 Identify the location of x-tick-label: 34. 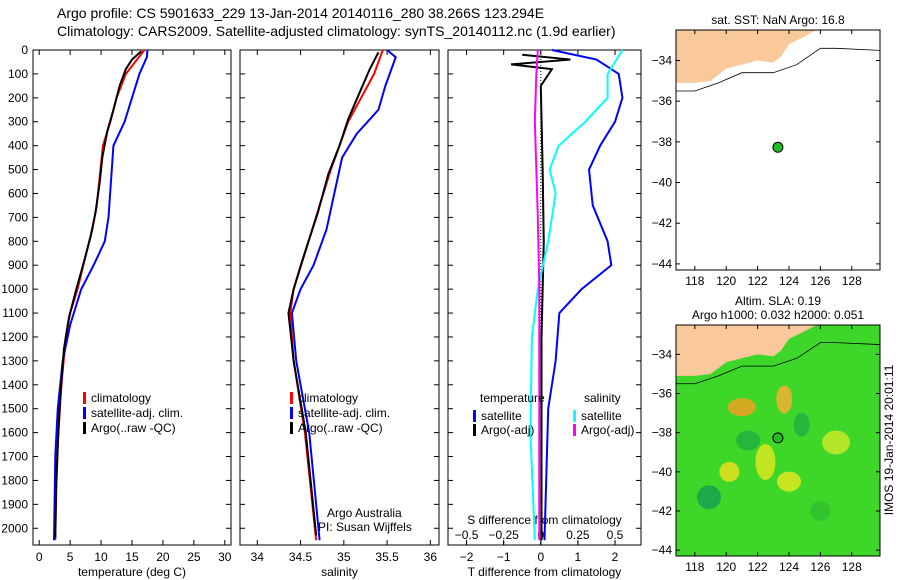
(258, 557).